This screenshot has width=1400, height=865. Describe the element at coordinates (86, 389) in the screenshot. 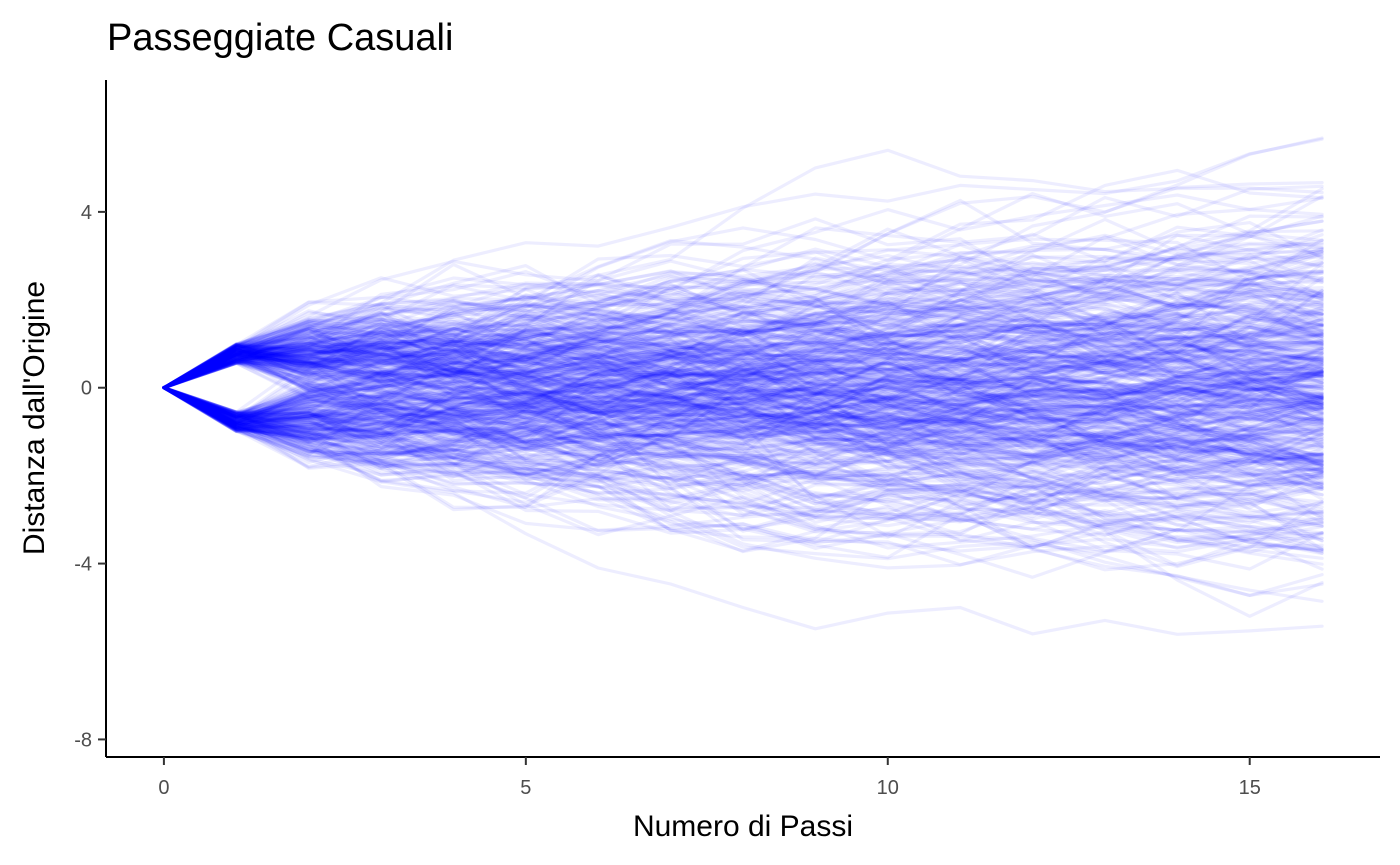

I see `y-tick-label: 0` at that location.